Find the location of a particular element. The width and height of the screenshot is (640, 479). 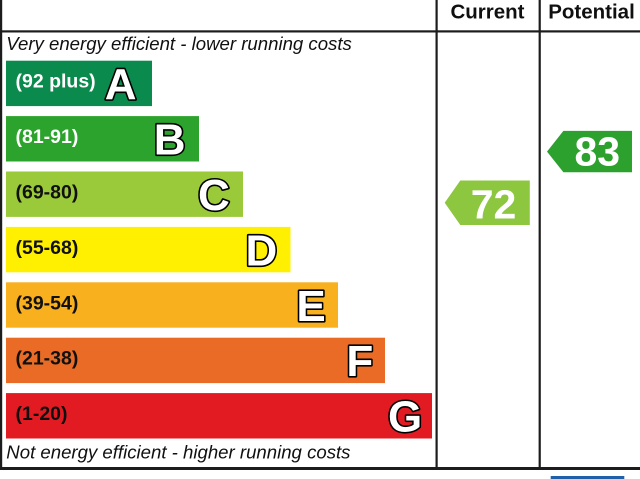

svg-text: Current is located at coordinates (487, 11).